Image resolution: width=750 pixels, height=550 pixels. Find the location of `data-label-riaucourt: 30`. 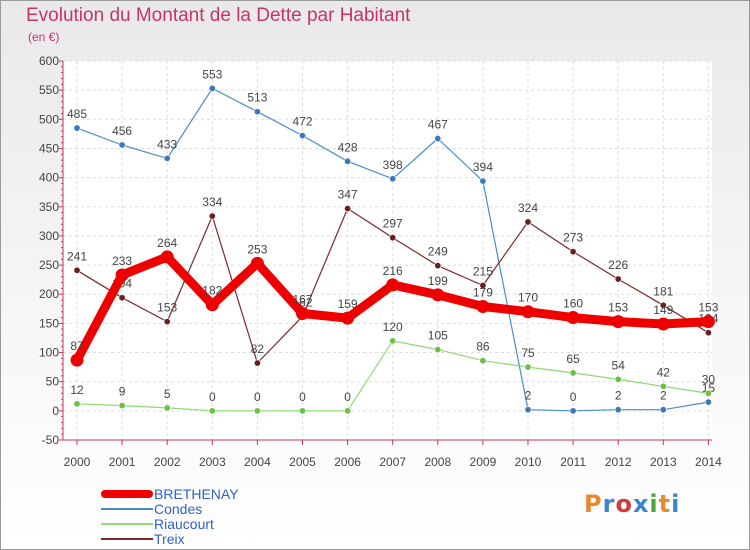

data-label-riaucourt: 30 is located at coordinates (709, 379).